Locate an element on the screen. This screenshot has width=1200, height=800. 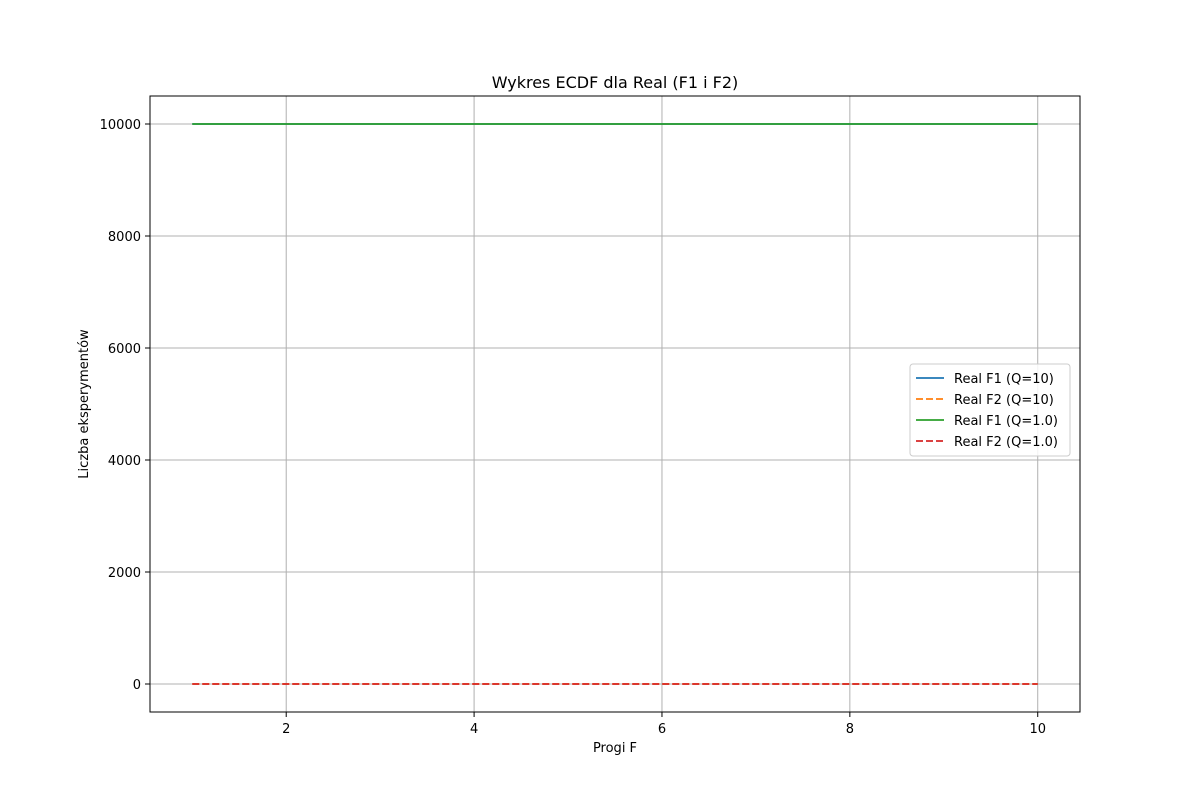
x-tick-label: 4 is located at coordinates (474, 729).